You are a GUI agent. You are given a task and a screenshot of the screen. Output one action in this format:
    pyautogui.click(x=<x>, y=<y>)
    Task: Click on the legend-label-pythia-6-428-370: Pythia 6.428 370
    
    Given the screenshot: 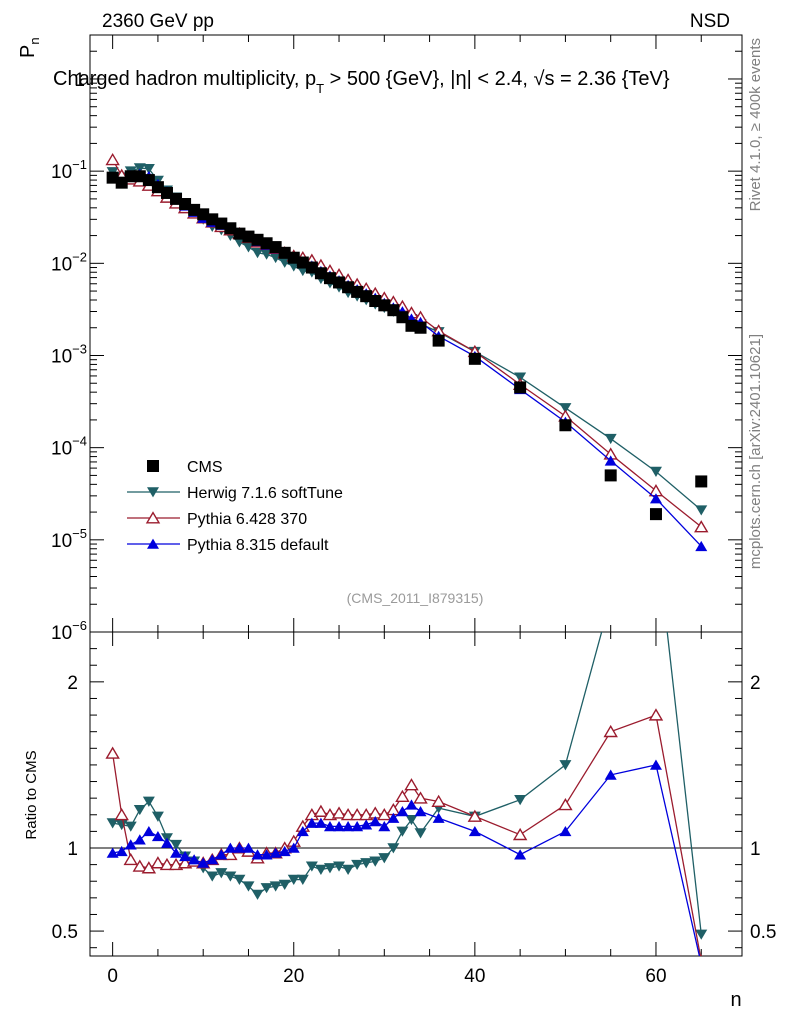 What is the action you would take?
    pyautogui.click(x=247, y=519)
    